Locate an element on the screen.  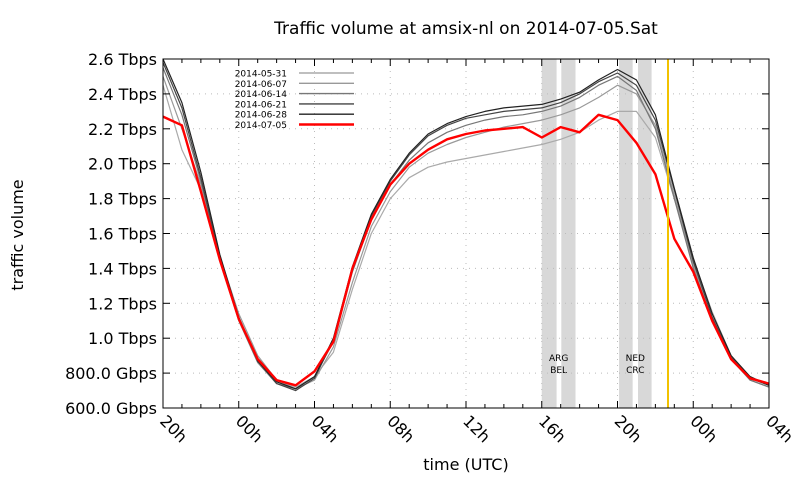
legend-label: 2014-05-31 is located at coordinates (261, 75).